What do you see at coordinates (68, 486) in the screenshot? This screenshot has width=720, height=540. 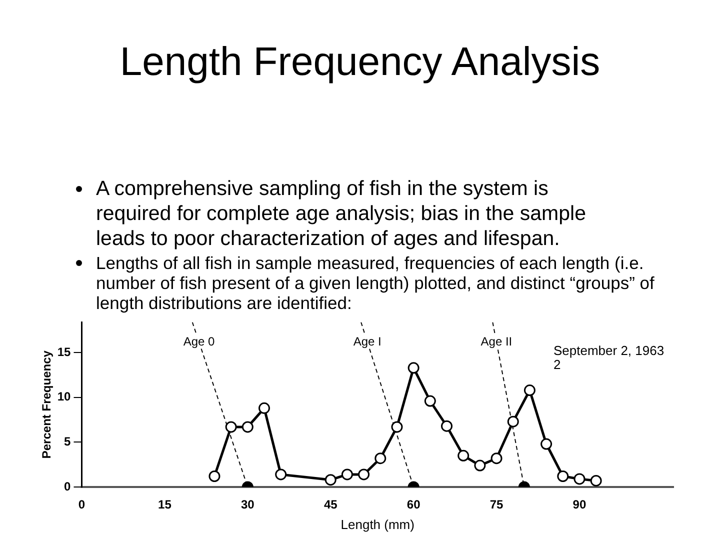 I see `y-tick-label: 0` at bounding box center [68, 486].